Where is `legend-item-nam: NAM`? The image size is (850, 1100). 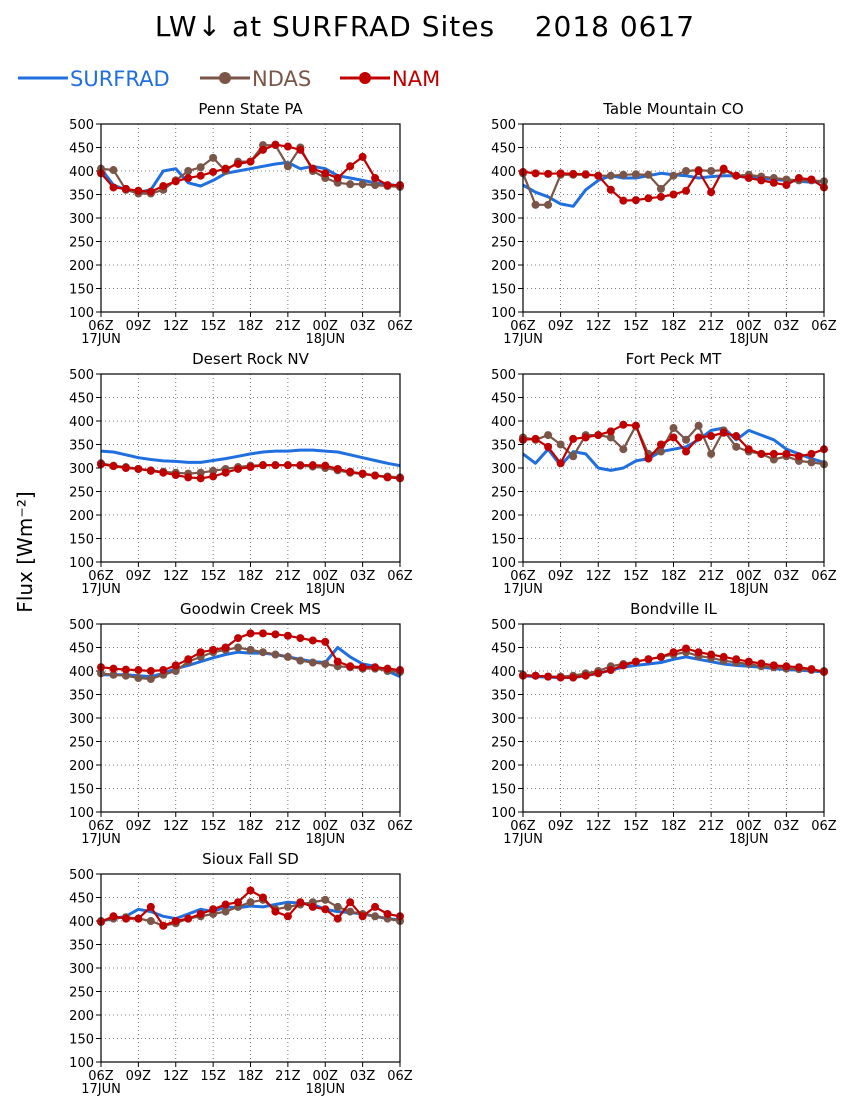 legend-item-nam: NAM is located at coordinates (405, 80).